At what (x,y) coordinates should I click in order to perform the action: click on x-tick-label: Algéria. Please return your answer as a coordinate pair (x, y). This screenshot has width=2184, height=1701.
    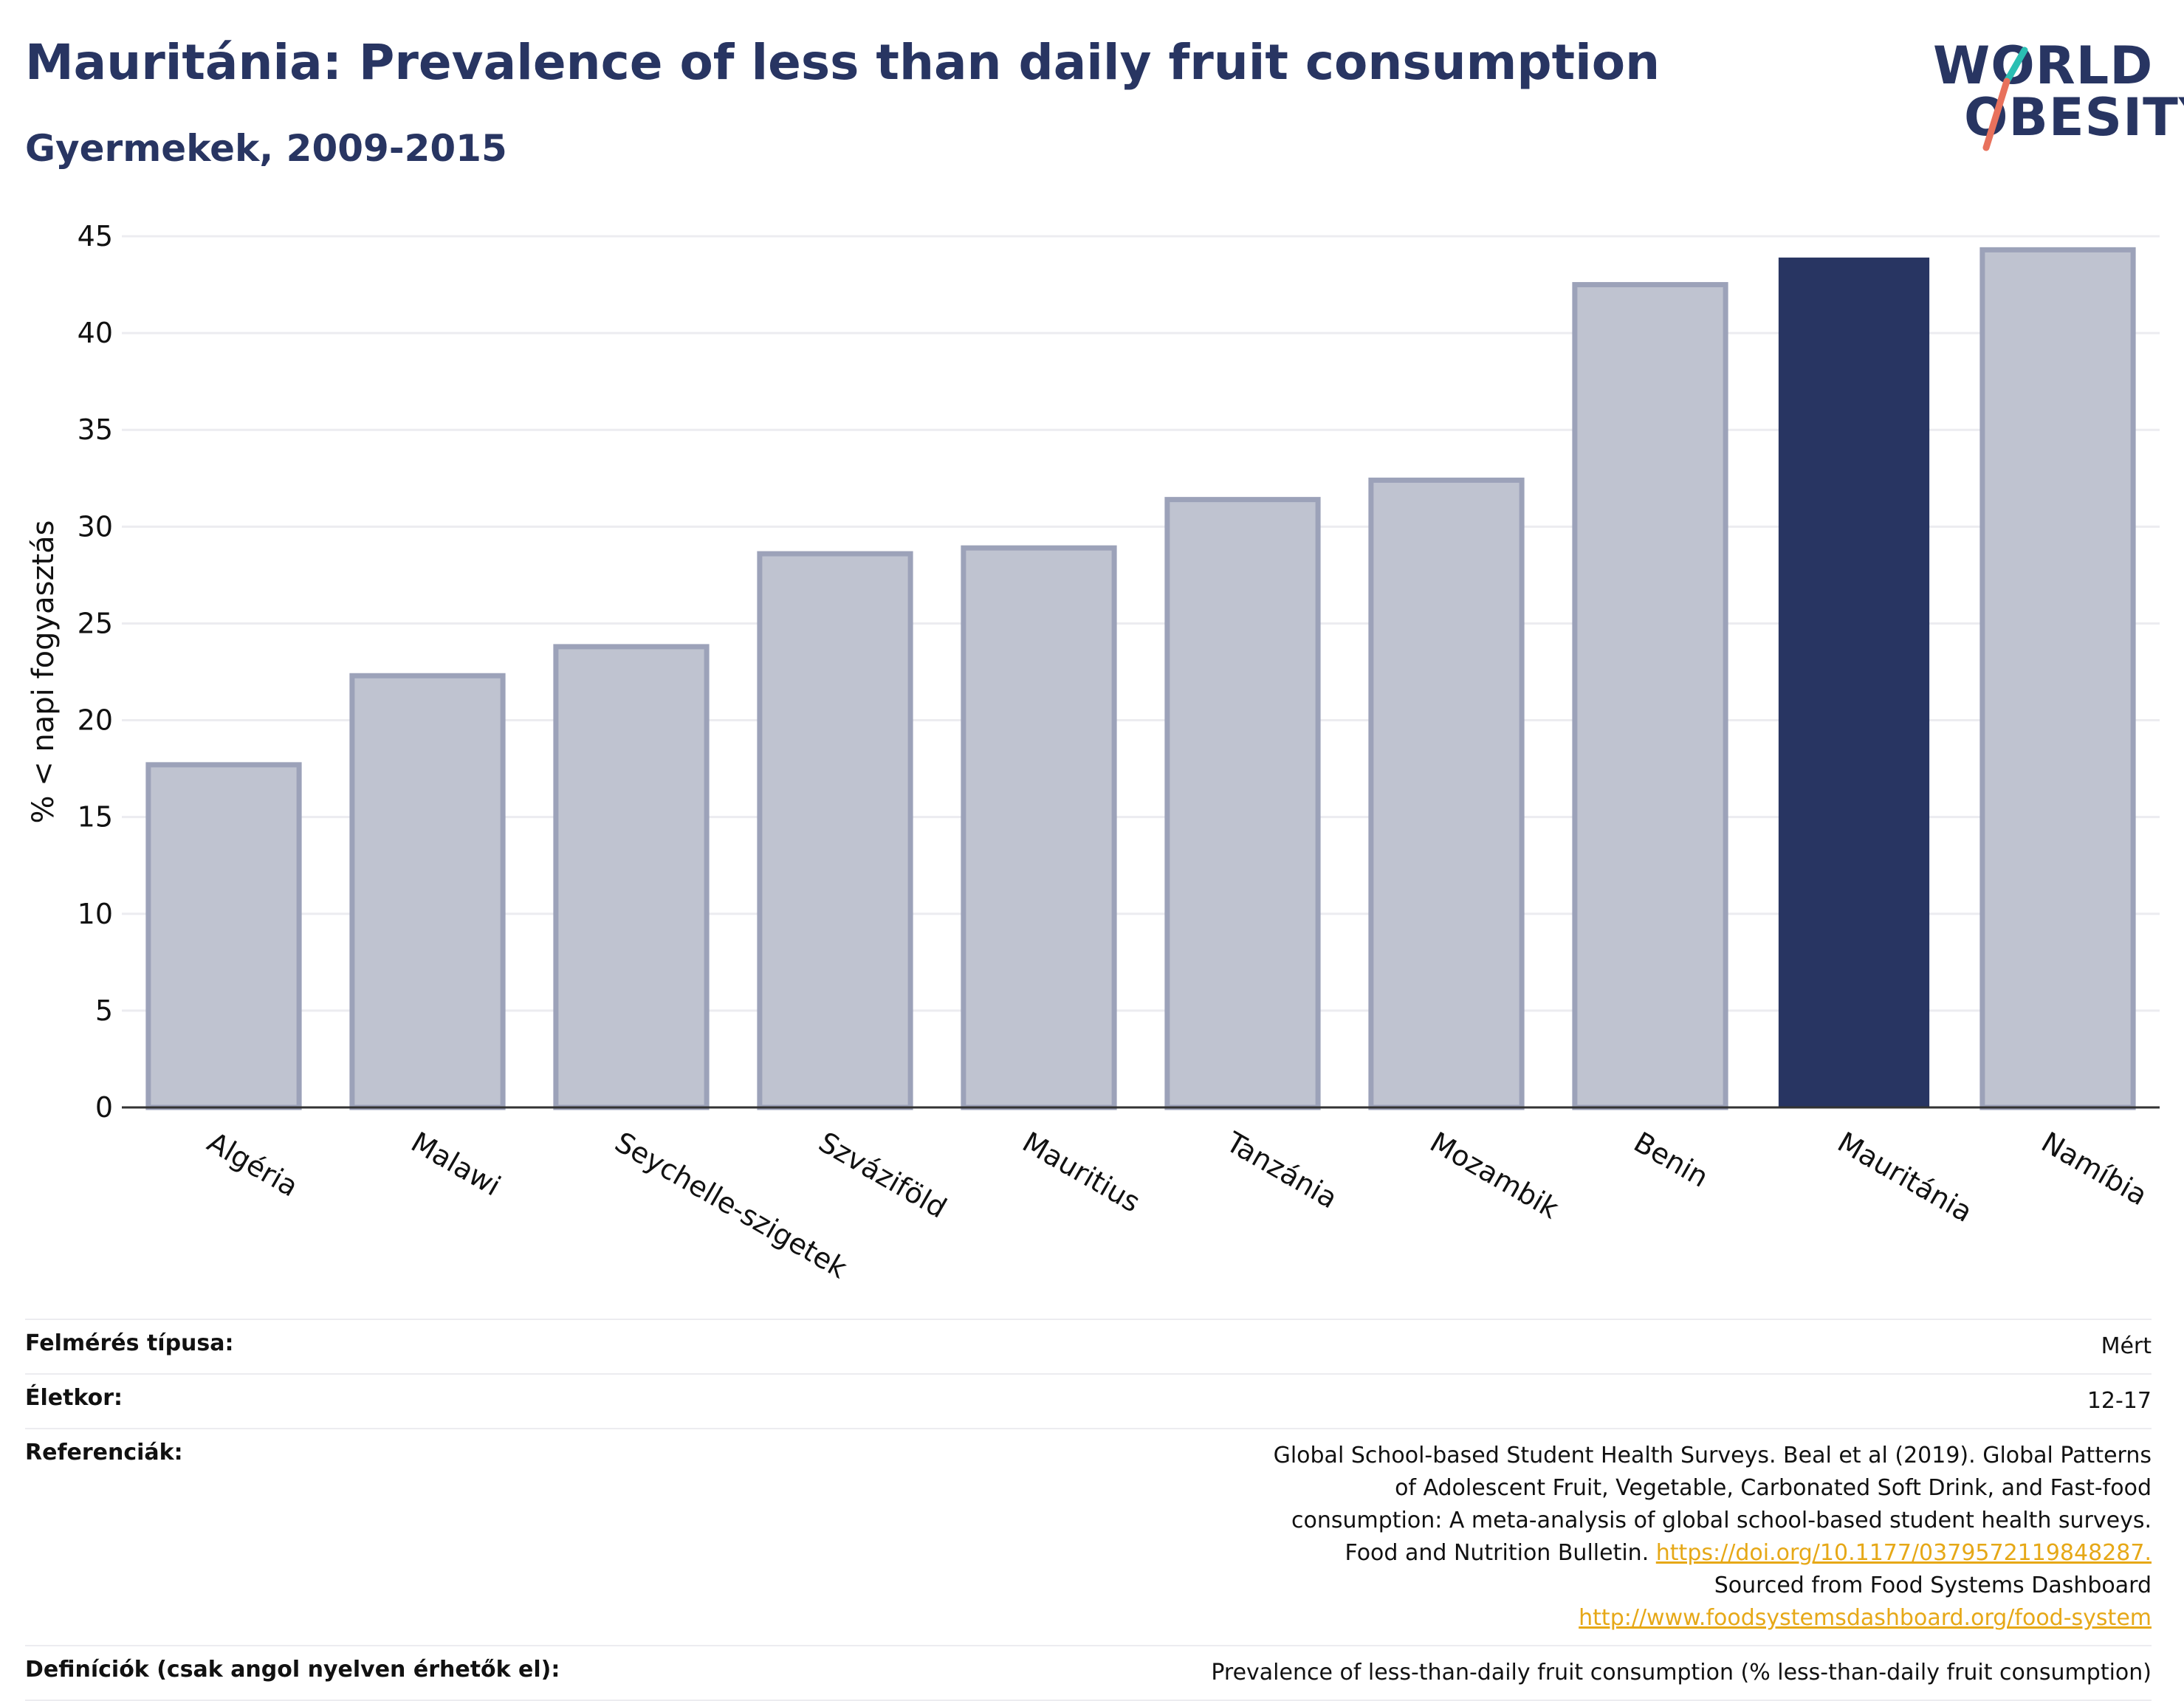
    Looking at the image, I should click on (253, 1164).